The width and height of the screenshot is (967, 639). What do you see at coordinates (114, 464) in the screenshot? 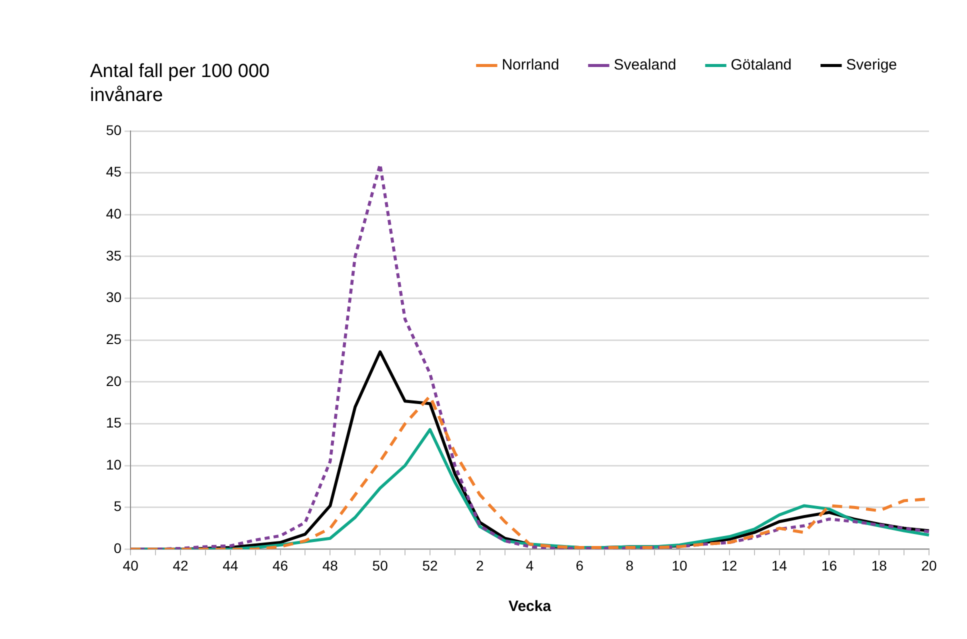
I see `y-tick-label: 10` at bounding box center [114, 464].